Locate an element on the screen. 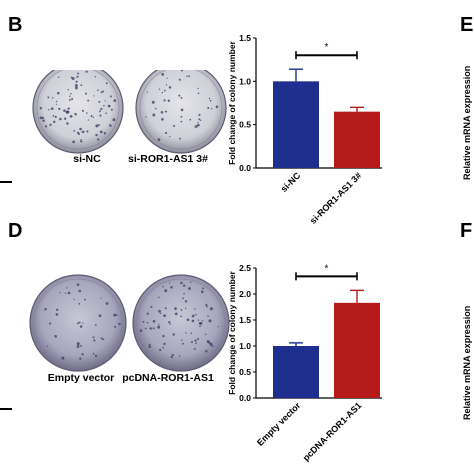 The width and height of the screenshot is (474, 474). chart-d-y-axis-label: Fold change of colony number is located at coordinates (232, 332).